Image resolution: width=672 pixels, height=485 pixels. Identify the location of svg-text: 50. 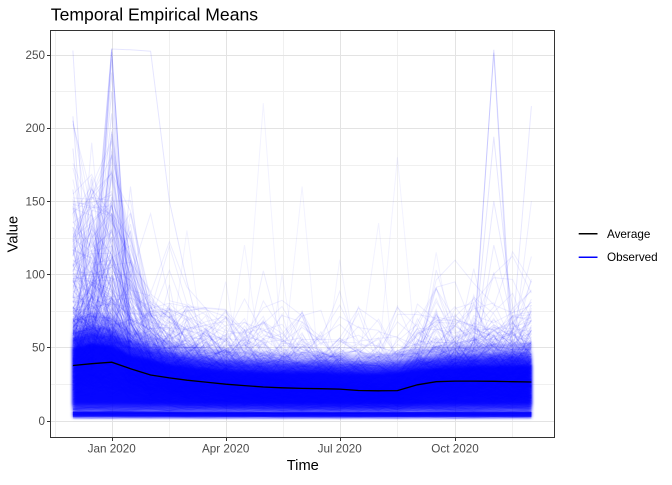
(39, 348).